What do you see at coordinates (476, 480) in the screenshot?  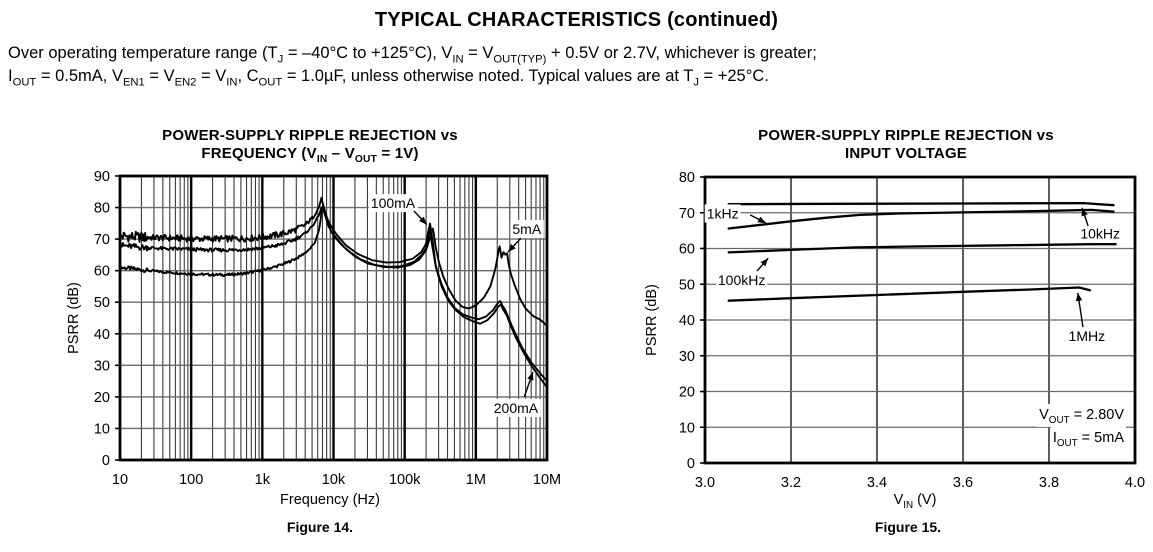 I see `svg-text: 1M` at bounding box center [476, 480].